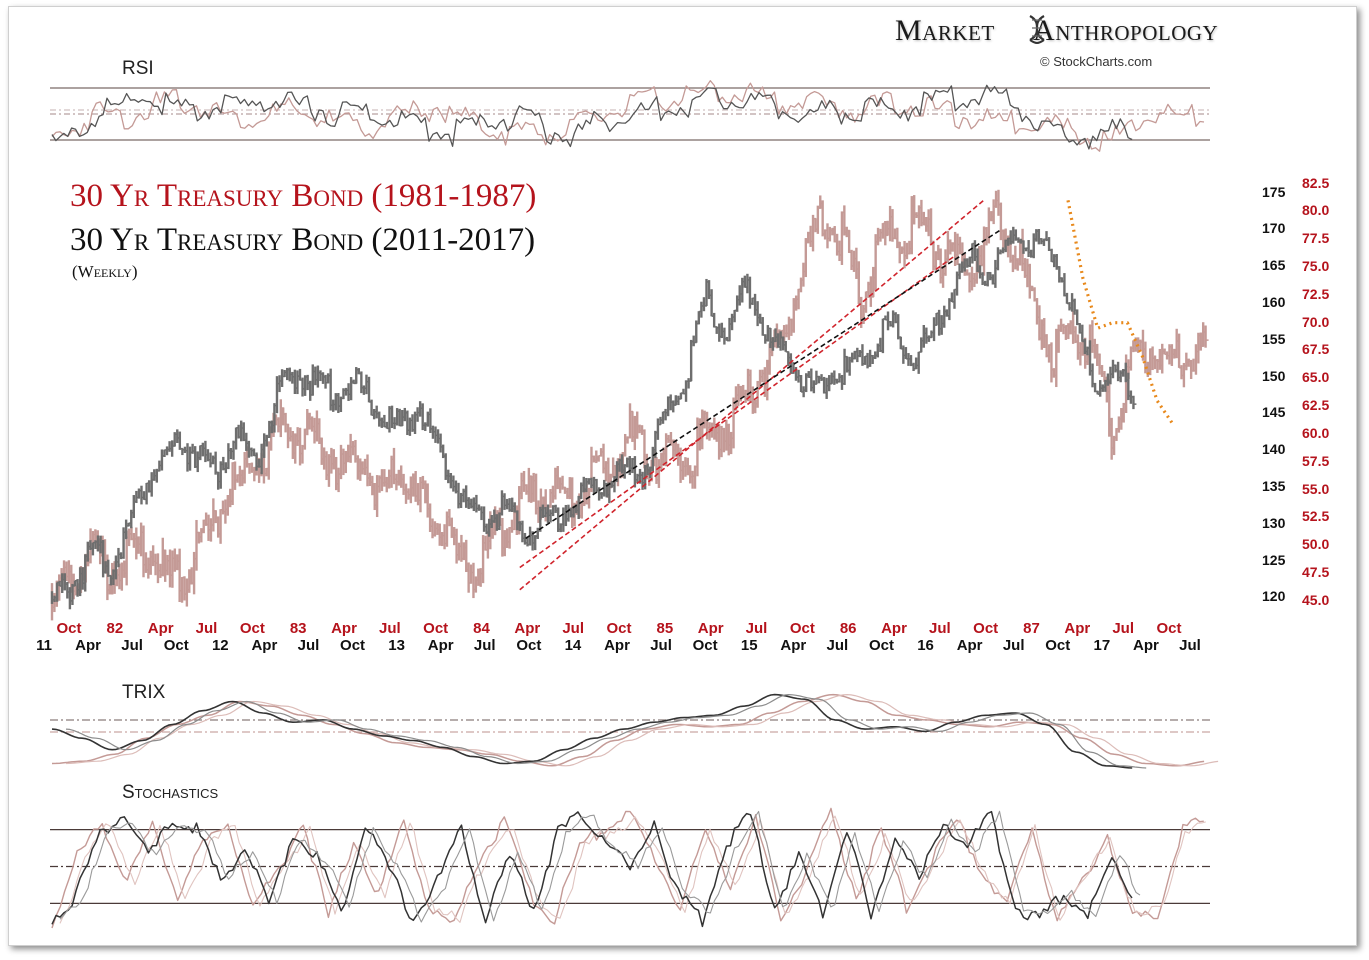 This screenshot has width=1369, height=960. Describe the element at coordinates (1316, 293) in the screenshot. I see `y-tick-right: 72.5` at that location.